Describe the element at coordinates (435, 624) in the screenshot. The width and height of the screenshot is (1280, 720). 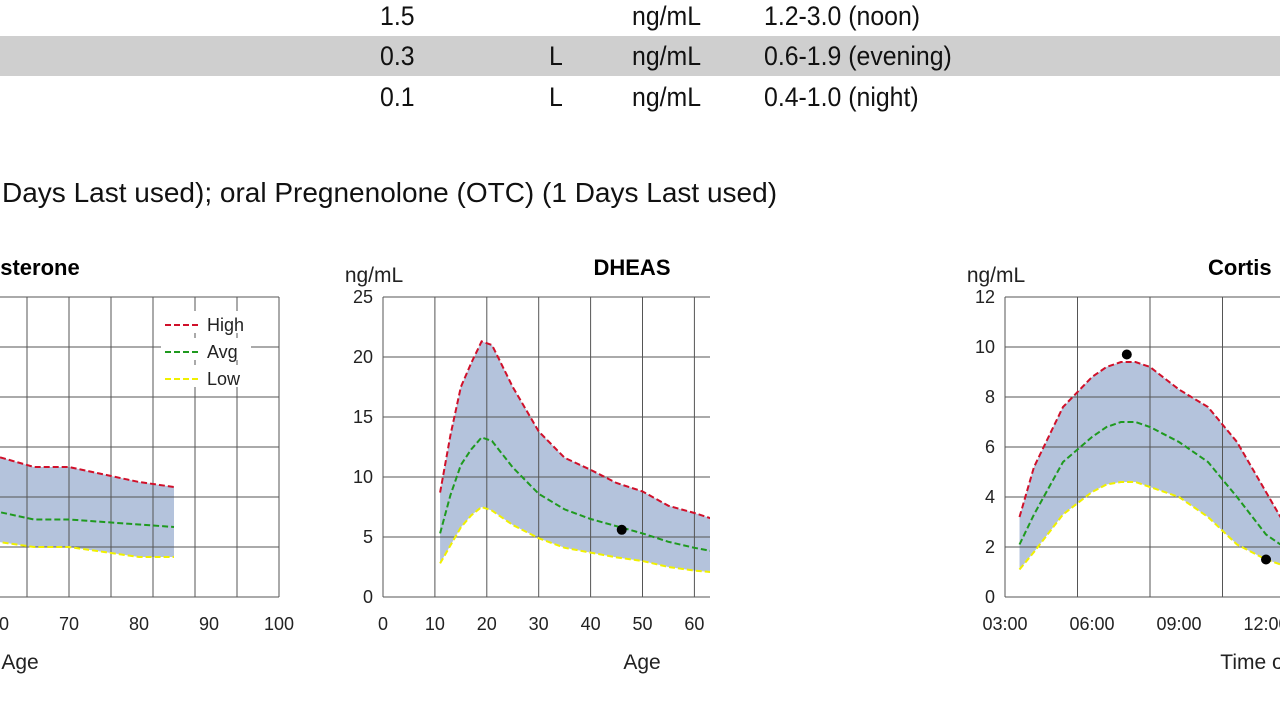
I see `x-tick-label: 10` at that location.